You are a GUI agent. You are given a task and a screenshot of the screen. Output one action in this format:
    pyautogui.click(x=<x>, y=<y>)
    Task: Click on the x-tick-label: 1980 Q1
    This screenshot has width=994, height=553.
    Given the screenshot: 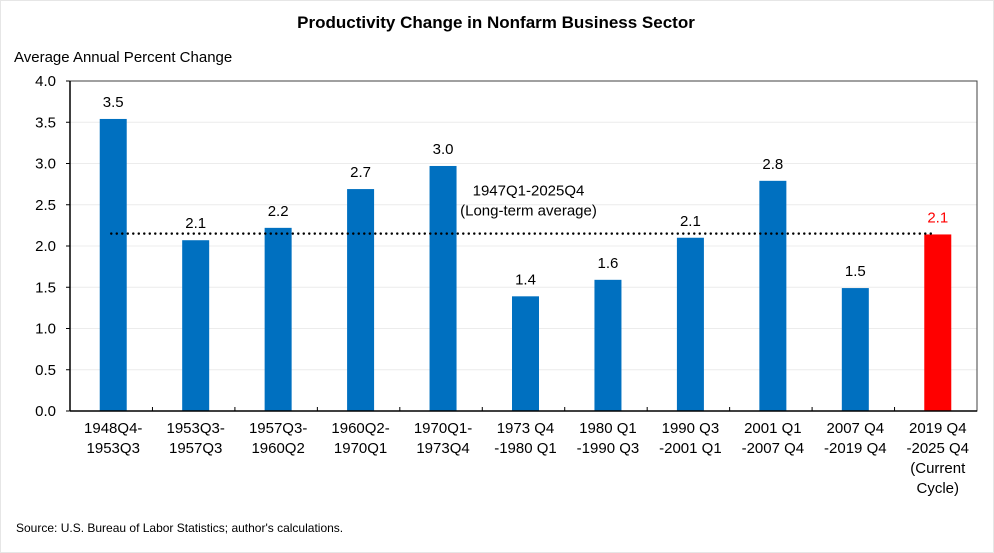 What is the action you would take?
    pyautogui.click(x=608, y=428)
    